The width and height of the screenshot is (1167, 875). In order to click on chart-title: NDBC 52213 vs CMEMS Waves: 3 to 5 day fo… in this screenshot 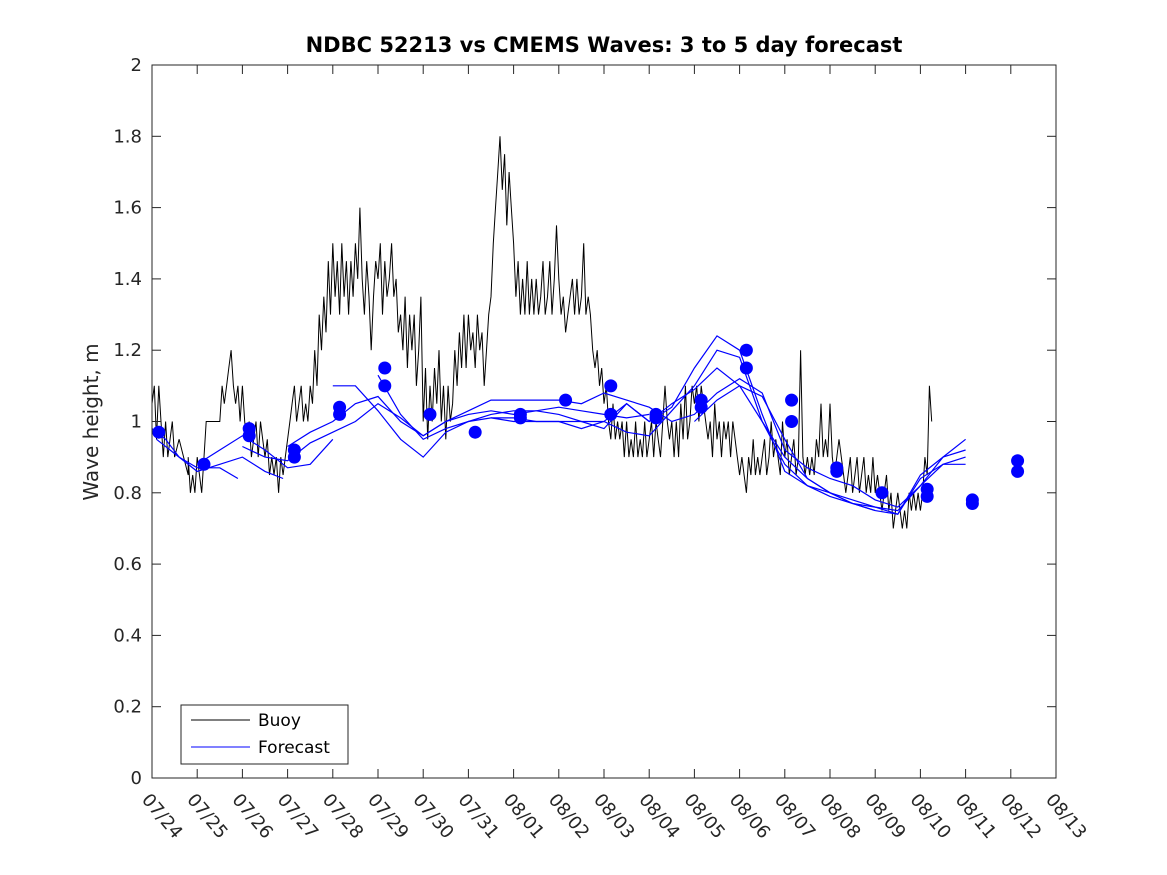, I will do `click(604, 45)`.